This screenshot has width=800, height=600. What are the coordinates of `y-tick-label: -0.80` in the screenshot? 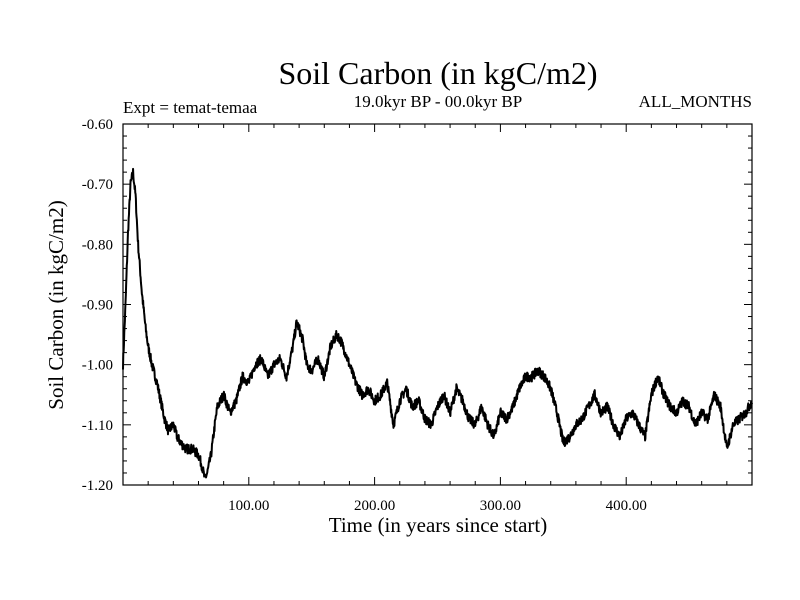 It's located at (97, 245).